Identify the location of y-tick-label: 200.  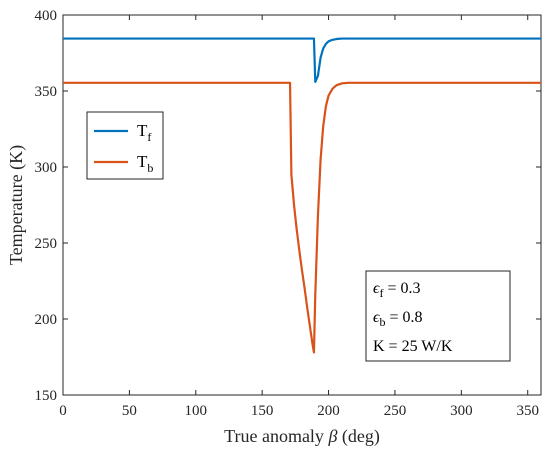
(46, 320).